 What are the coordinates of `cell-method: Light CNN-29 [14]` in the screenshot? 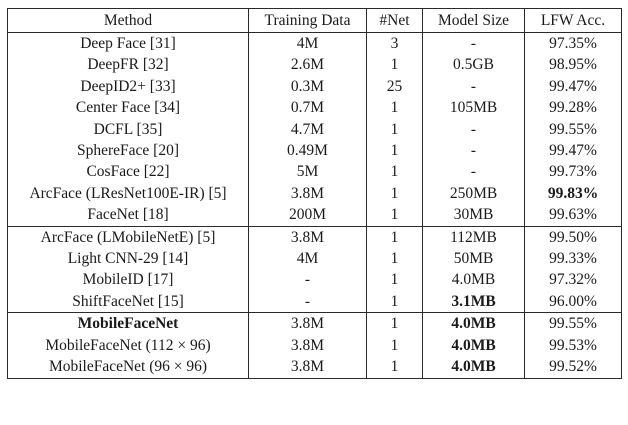 It's located at (128, 259).